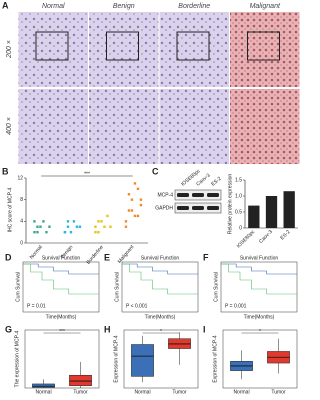  Describe the element at coordinates (165, 195) in the screenshot. I see `blot-label: MCP-4` at that location.